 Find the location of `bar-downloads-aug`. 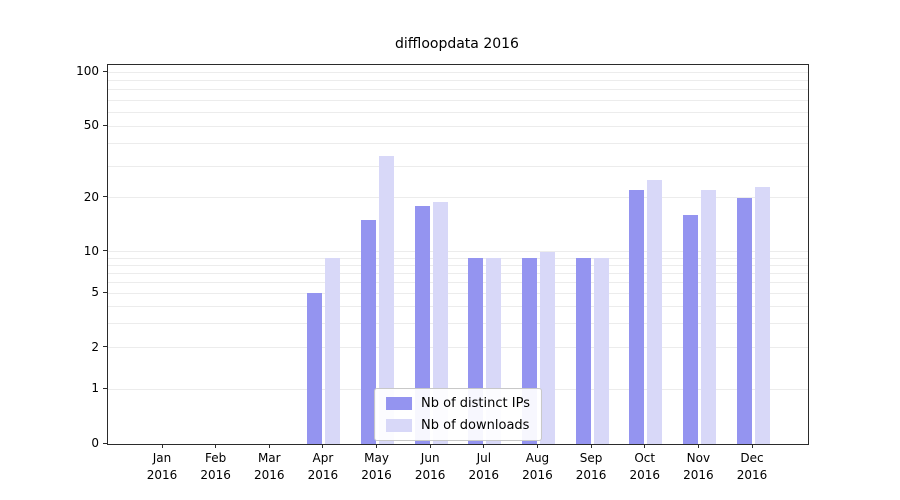

bar-downloads-aug is located at coordinates (547, 347).